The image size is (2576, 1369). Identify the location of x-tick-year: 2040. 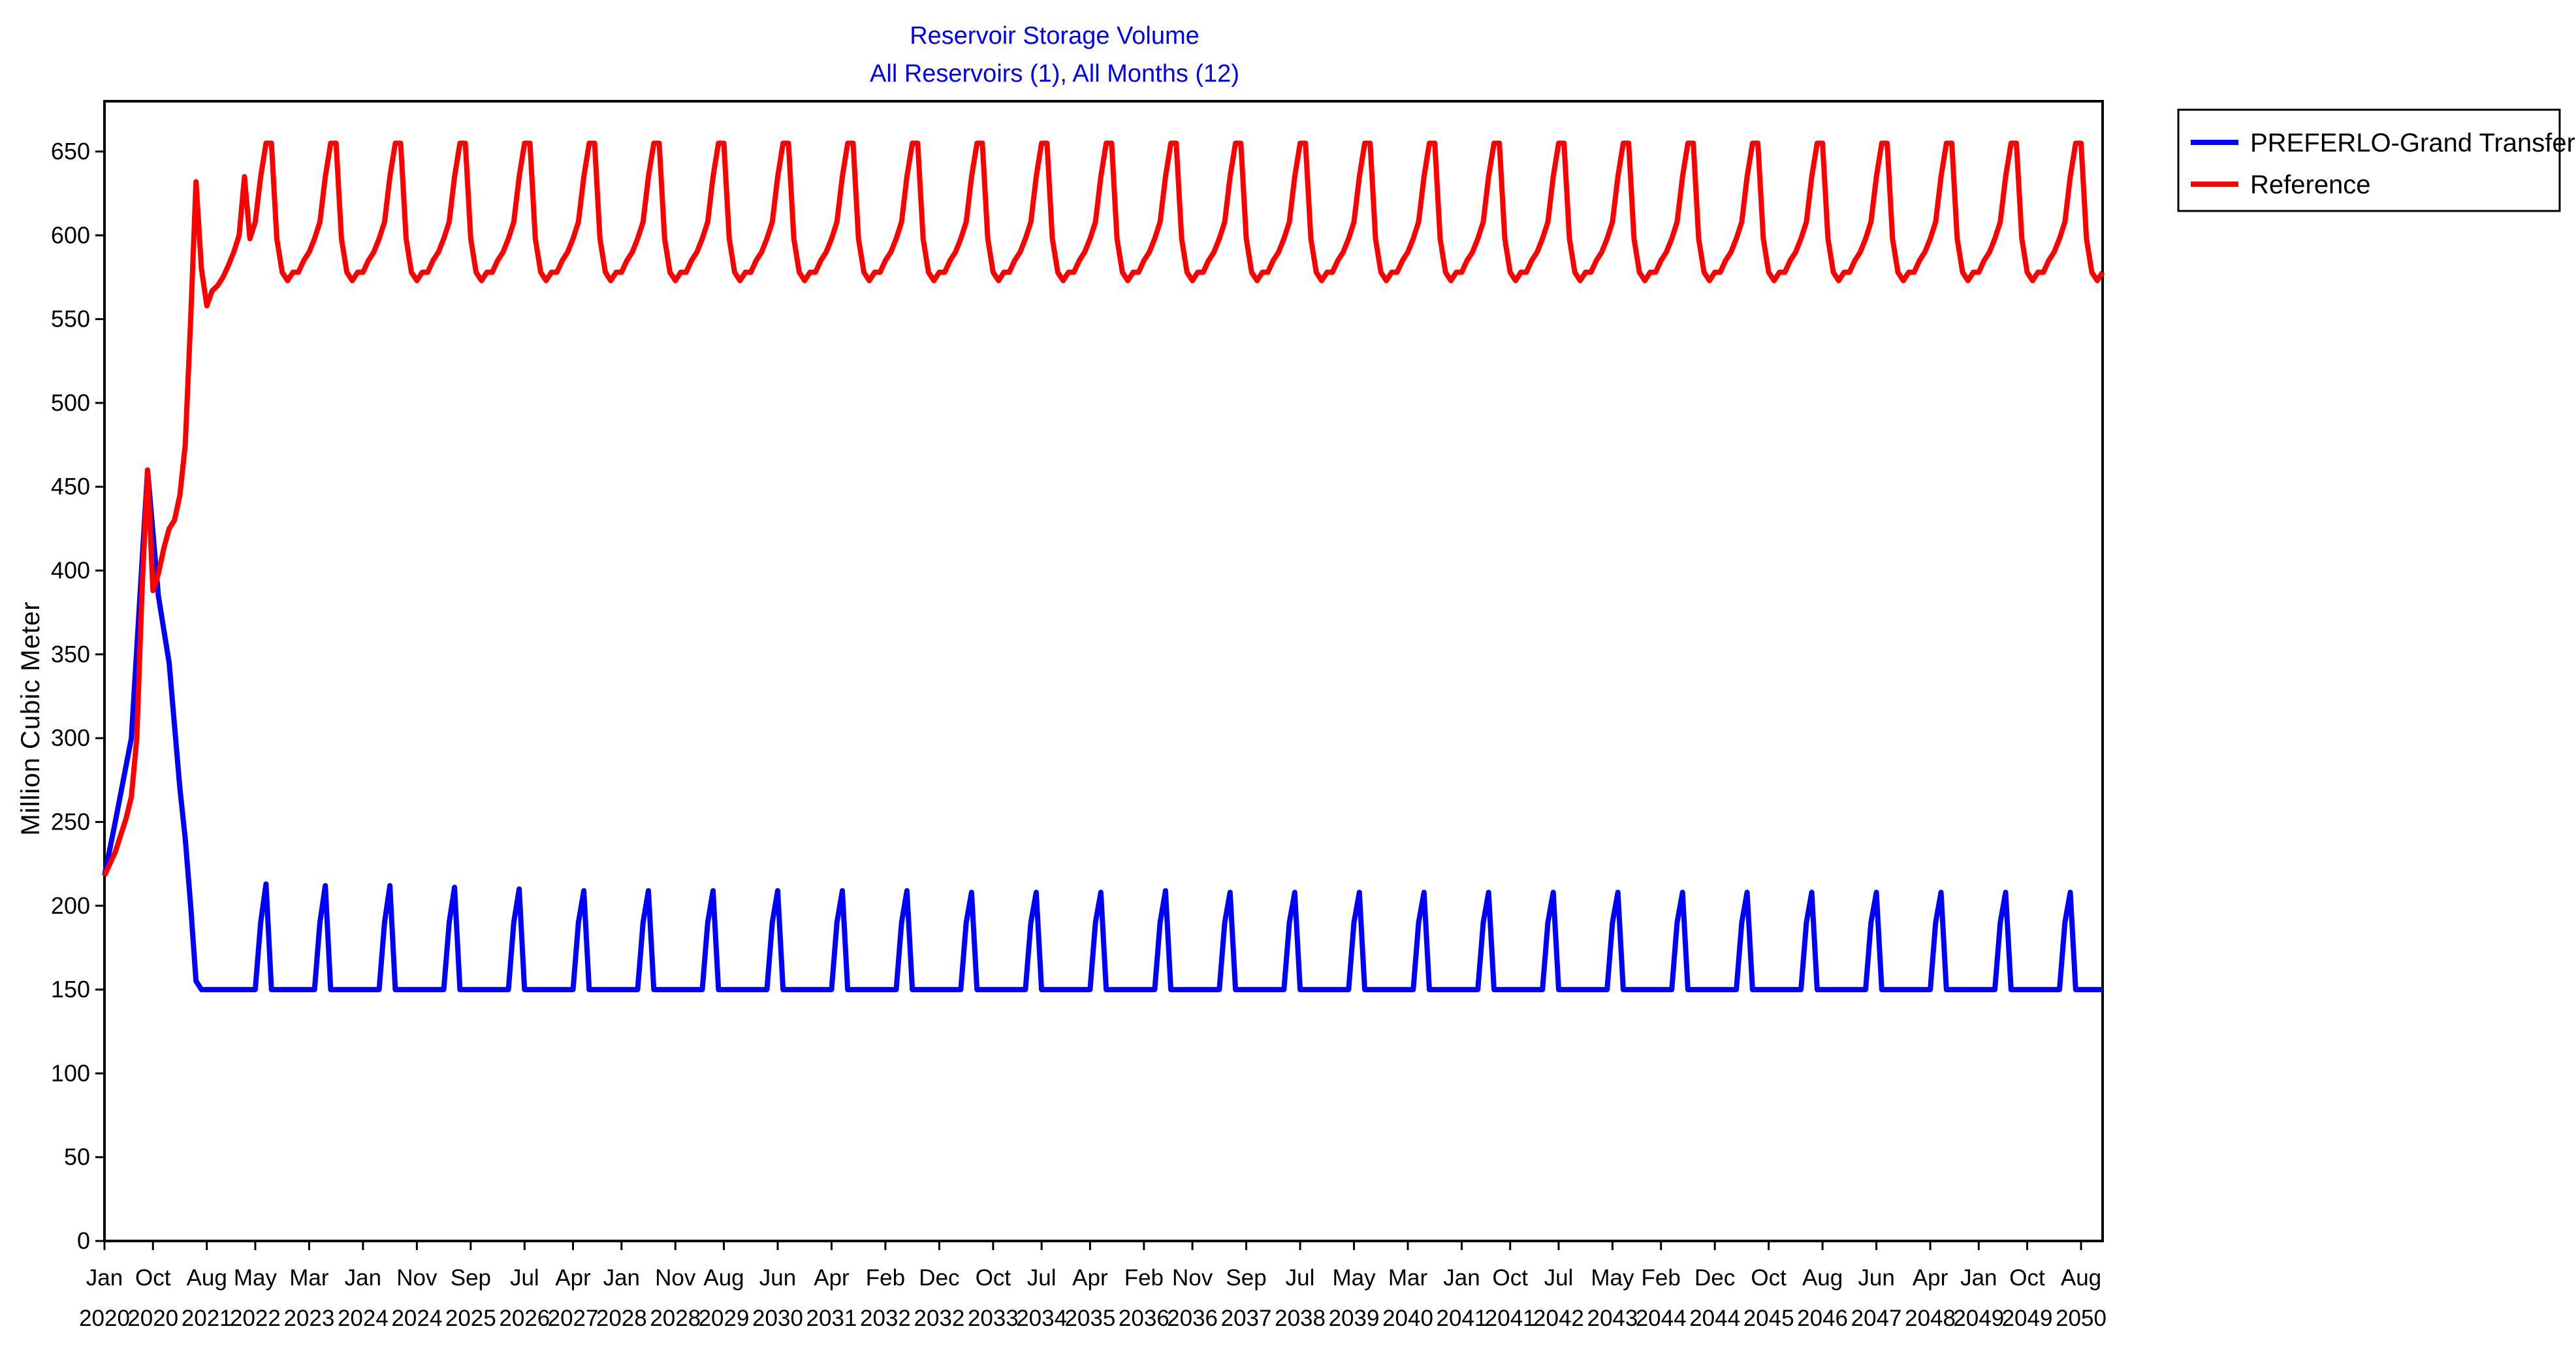
(1408, 1318).